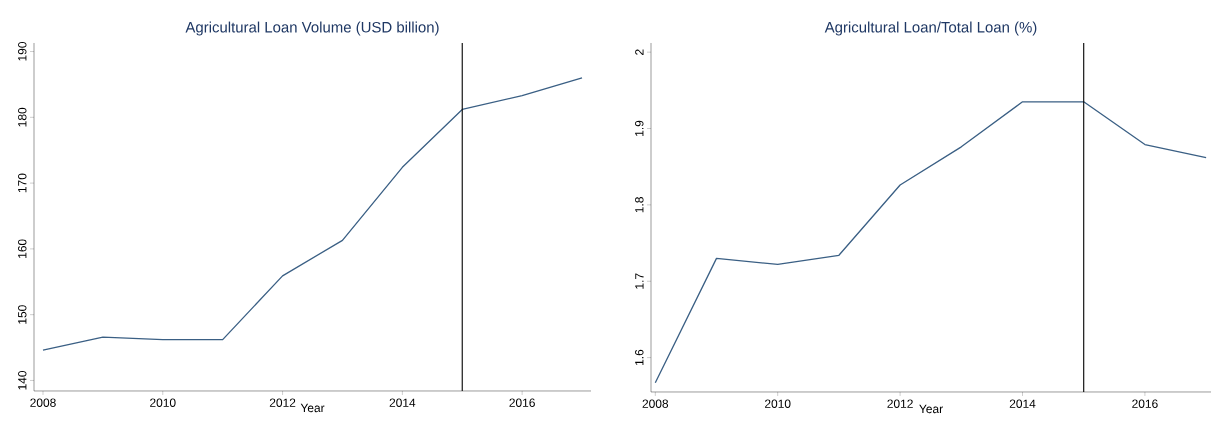 This screenshot has width=1215, height=445. I want to click on y-tick-label: 2, so click(639, 52).